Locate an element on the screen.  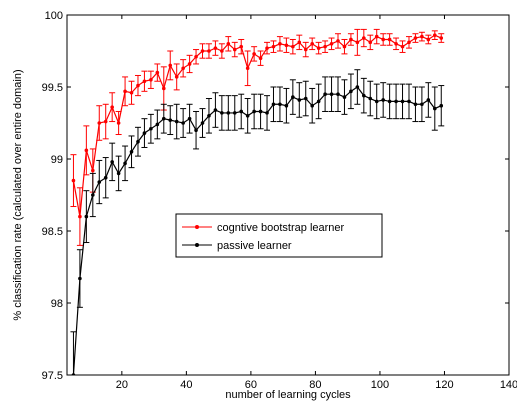
legend-marker-passive is located at coordinates (197, 245).